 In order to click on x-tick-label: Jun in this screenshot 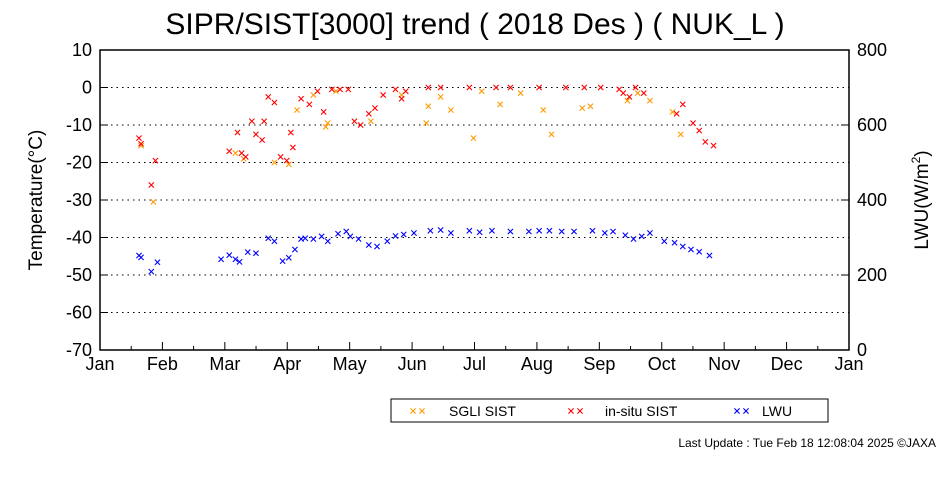, I will do `click(412, 364)`.